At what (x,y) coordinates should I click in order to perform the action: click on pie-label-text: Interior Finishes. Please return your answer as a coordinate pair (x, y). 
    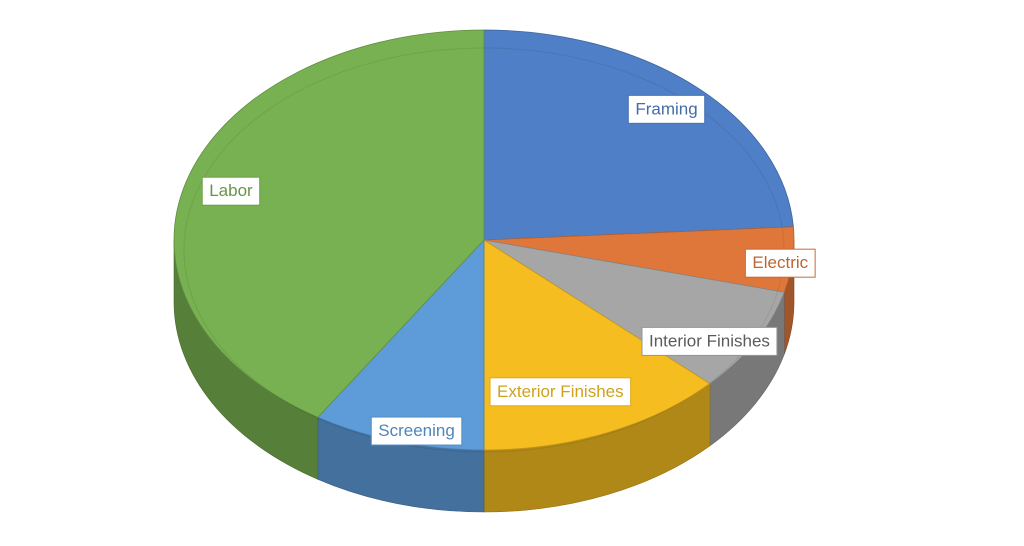
    Looking at the image, I should click on (709, 340).